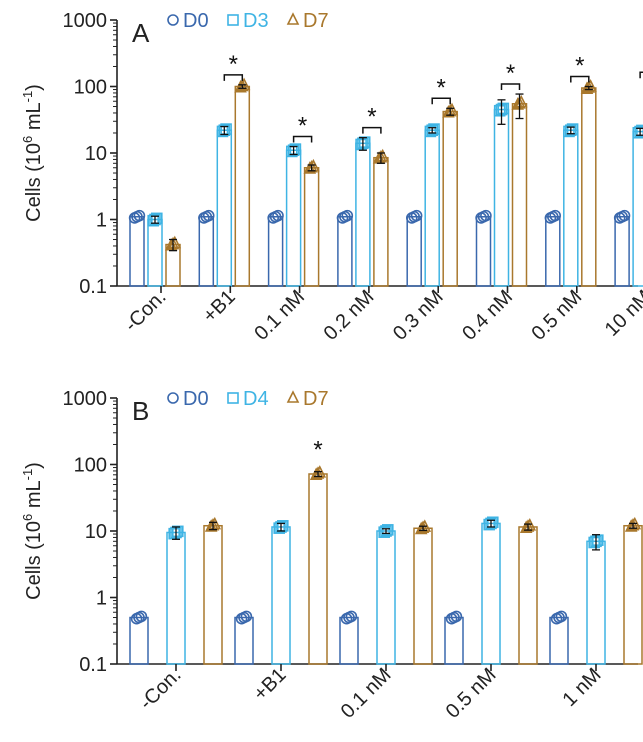 The width and height of the screenshot is (643, 742). I want to click on bar-group-6: *, so click(570, 170).